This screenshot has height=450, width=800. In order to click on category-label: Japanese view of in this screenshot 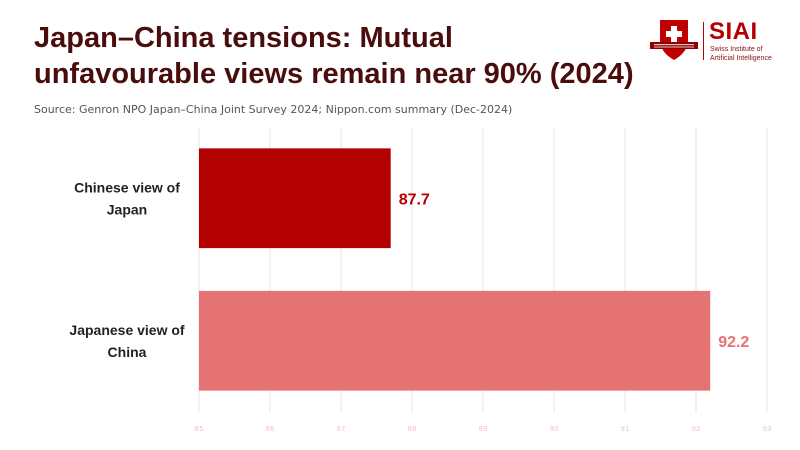, I will do `click(127, 330)`.